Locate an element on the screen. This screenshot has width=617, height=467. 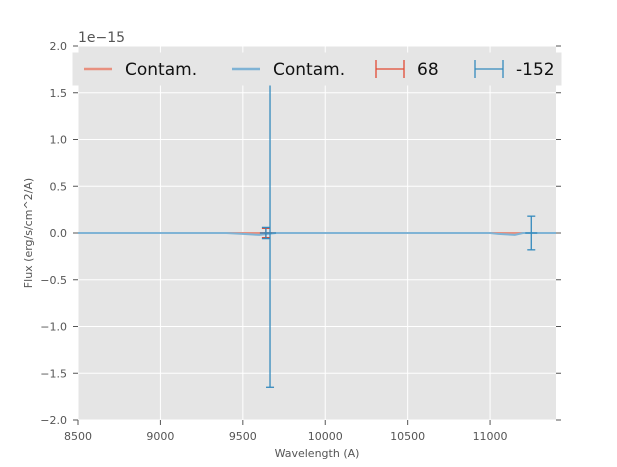
legend-entry: 68 is located at coordinates (407, 70).